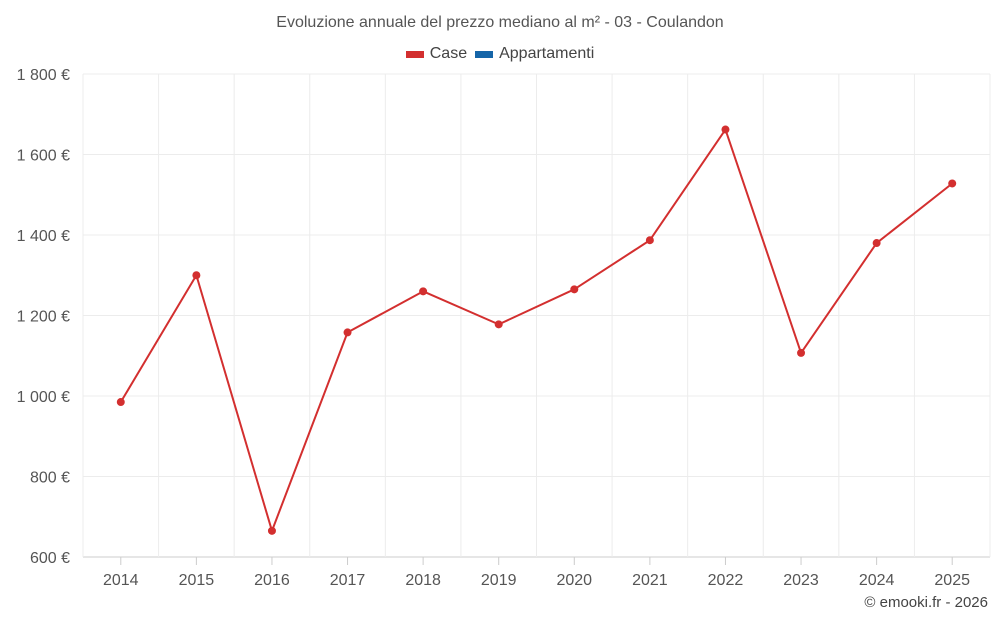 This screenshot has width=1000, height=625. What do you see at coordinates (43, 317) in the screenshot?
I see `y-tick-label: 1 200 €` at bounding box center [43, 317].